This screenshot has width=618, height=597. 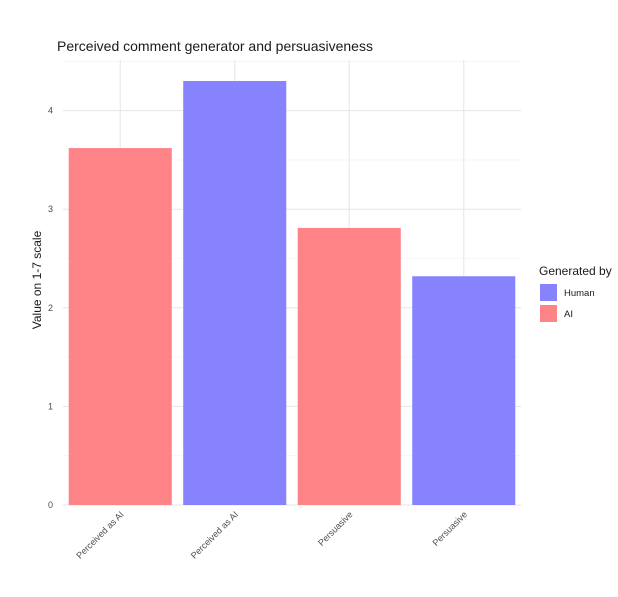 I want to click on y-tick-label: 1, so click(x=50, y=406).